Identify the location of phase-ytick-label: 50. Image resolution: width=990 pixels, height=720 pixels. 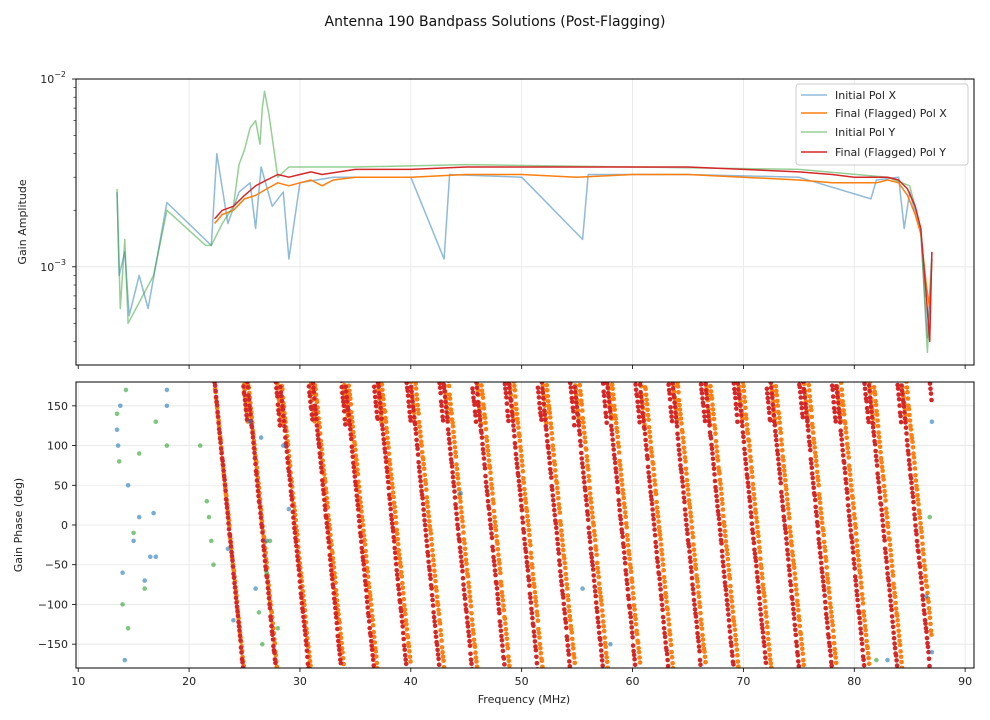
(61, 485).